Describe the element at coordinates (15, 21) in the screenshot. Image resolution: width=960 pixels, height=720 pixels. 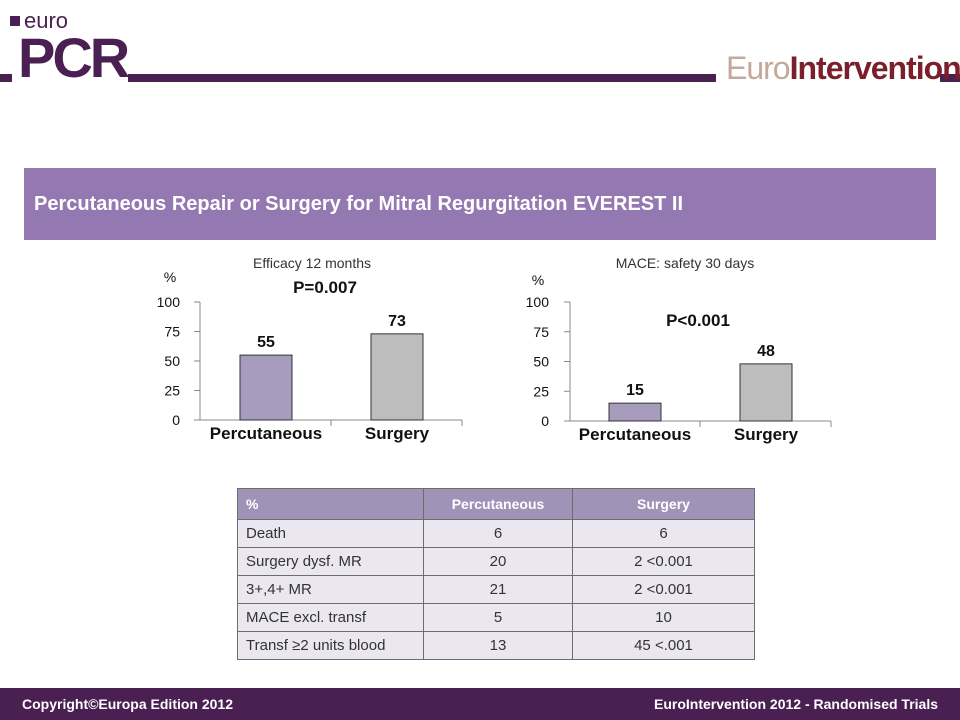
I see `logo-square-icon` at that location.